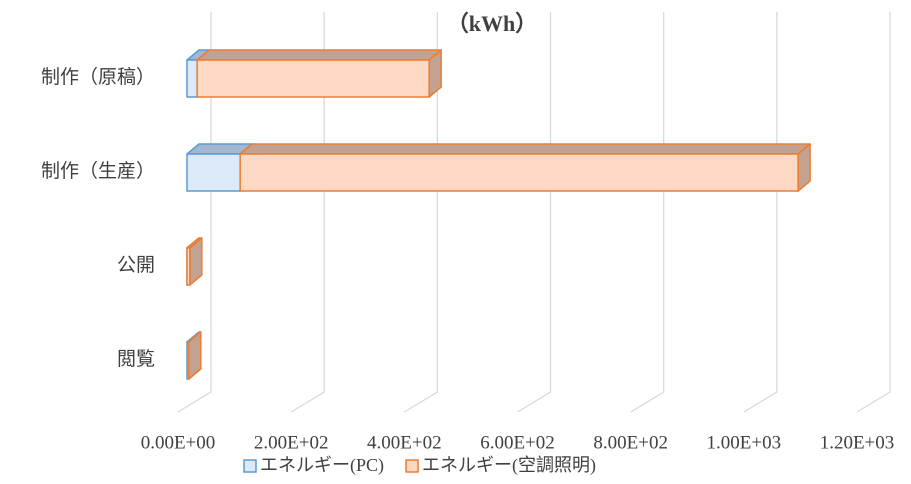 This screenshot has width=911, height=484. I want to click on bar-side, so click(194, 355).